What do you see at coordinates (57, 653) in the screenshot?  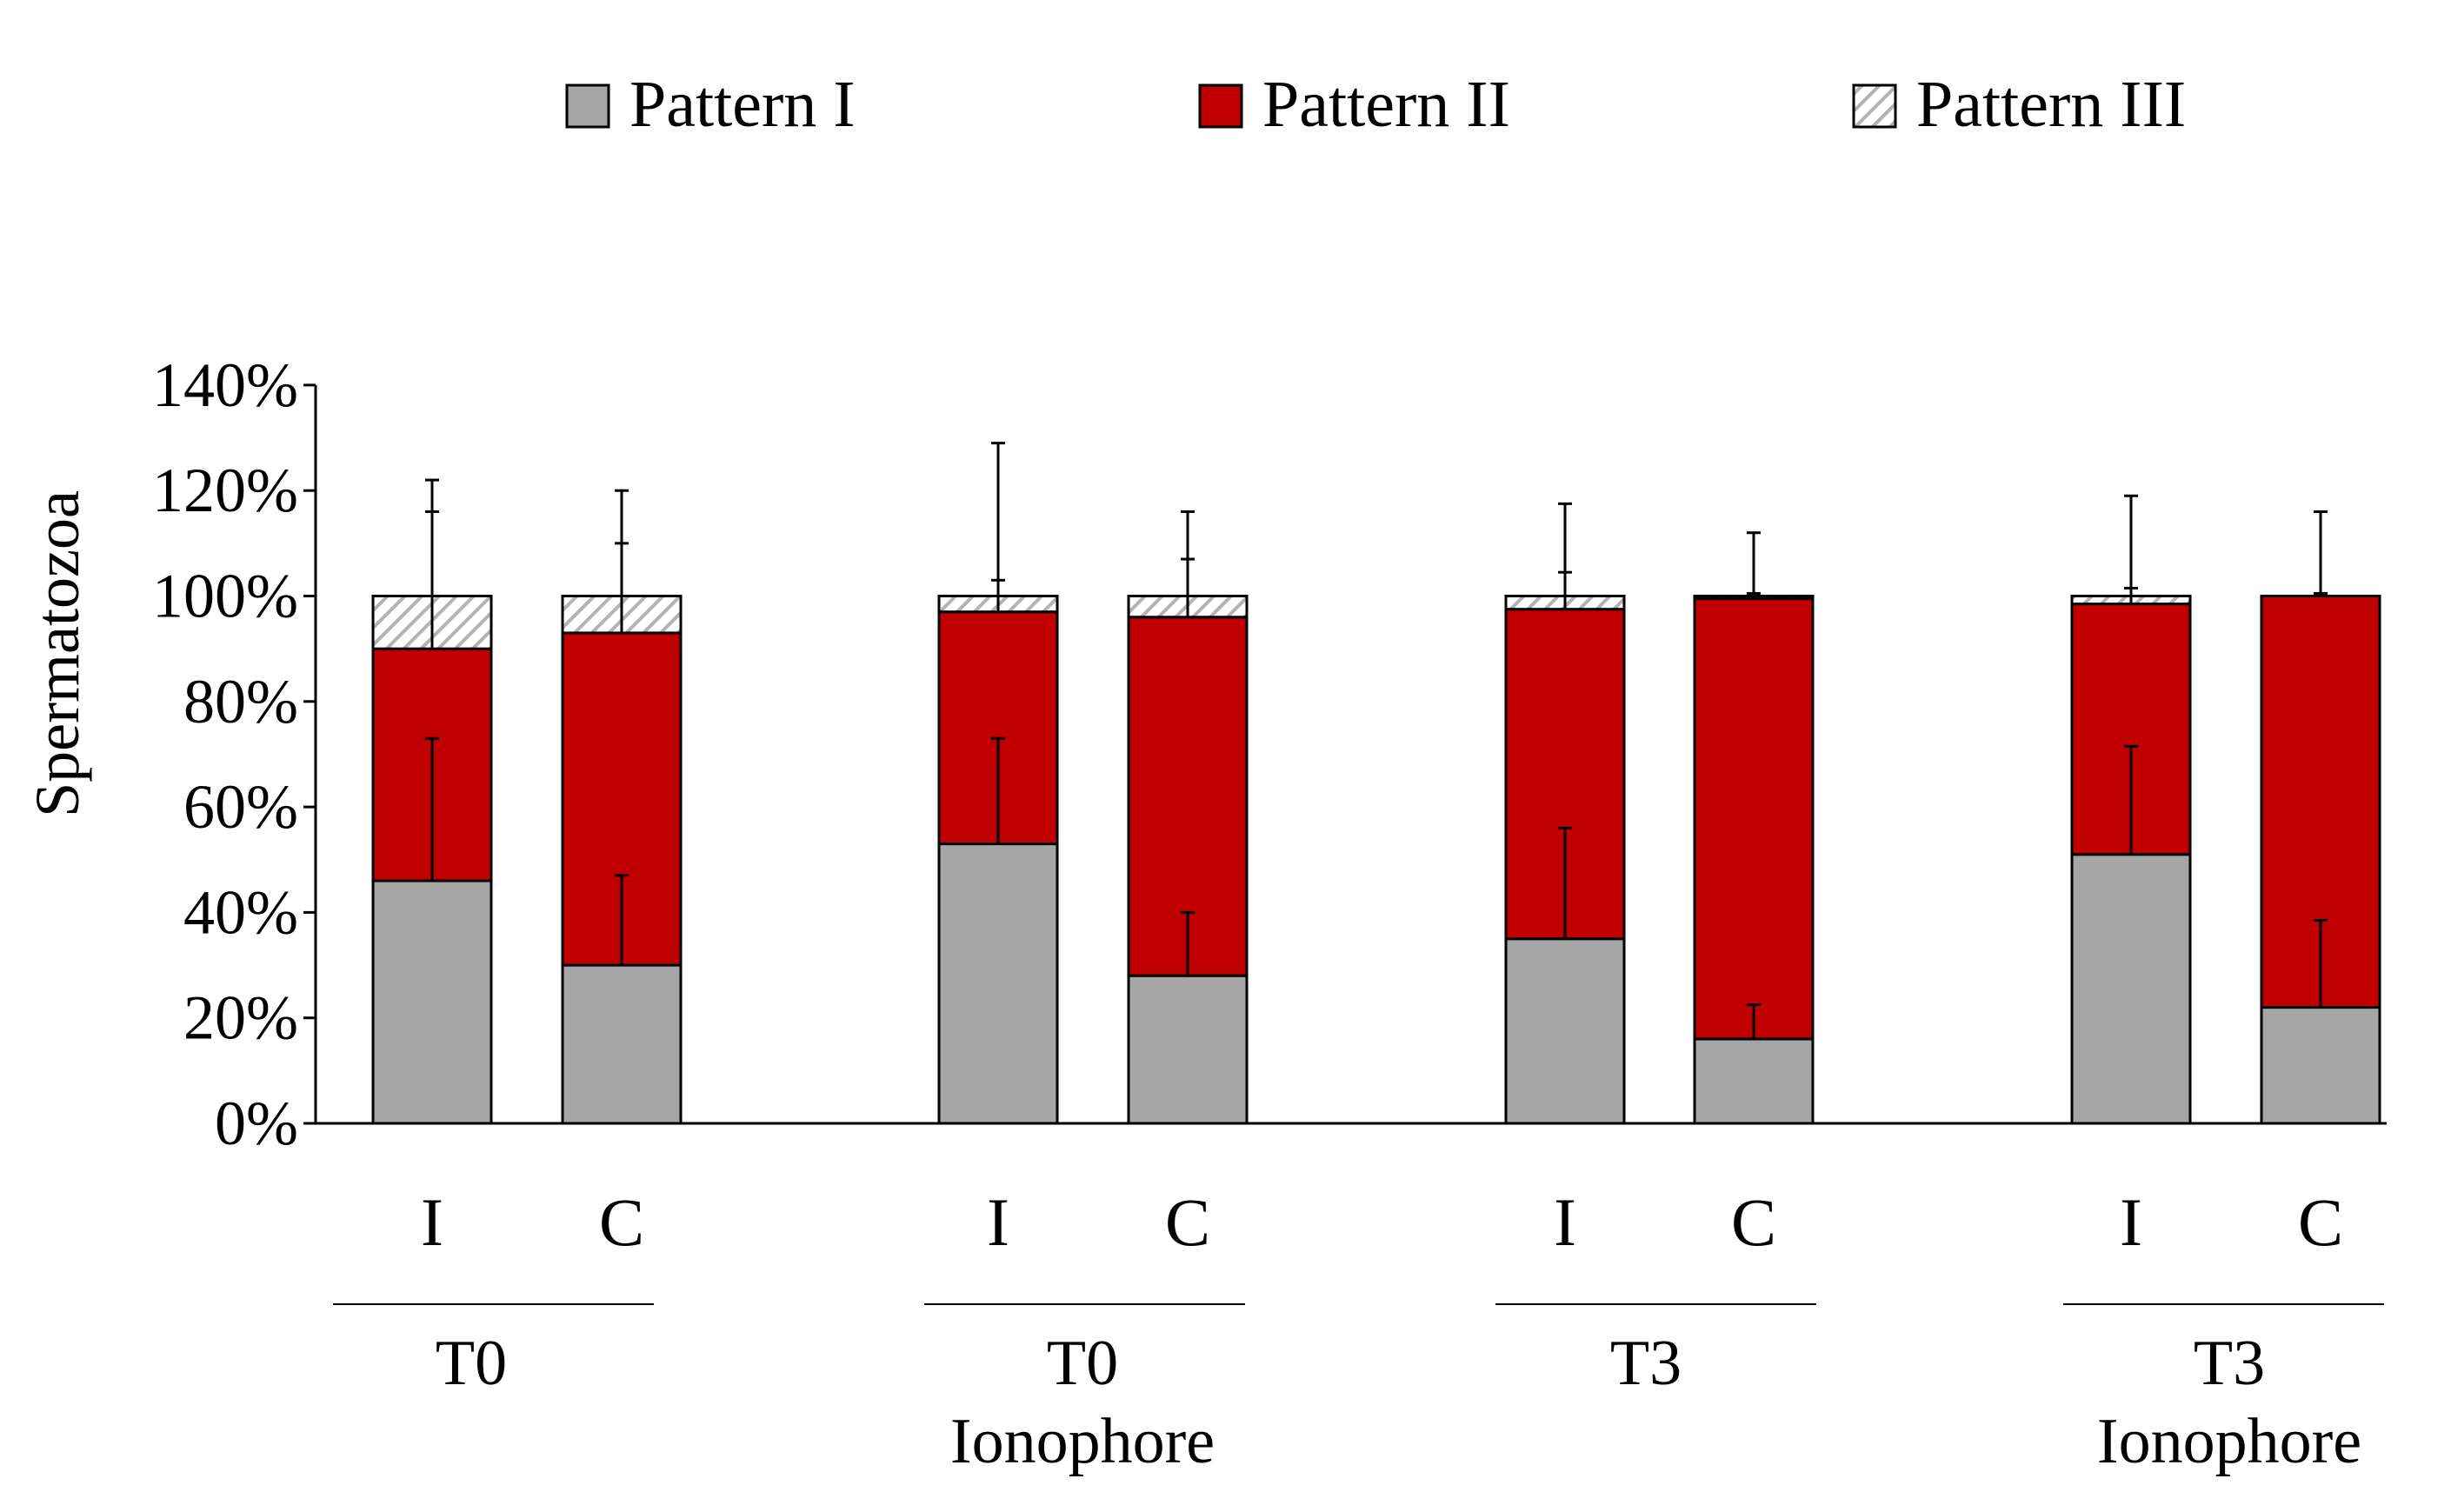 I see `y-axis-title: Spermatozoa` at bounding box center [57, 653].